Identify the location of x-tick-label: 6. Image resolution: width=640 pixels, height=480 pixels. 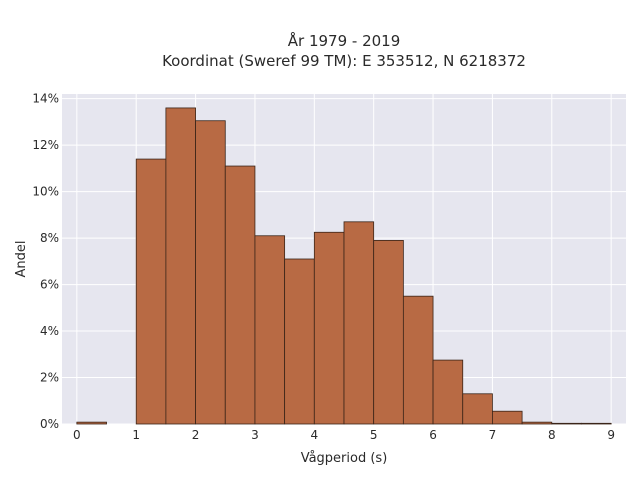
(433, 435).